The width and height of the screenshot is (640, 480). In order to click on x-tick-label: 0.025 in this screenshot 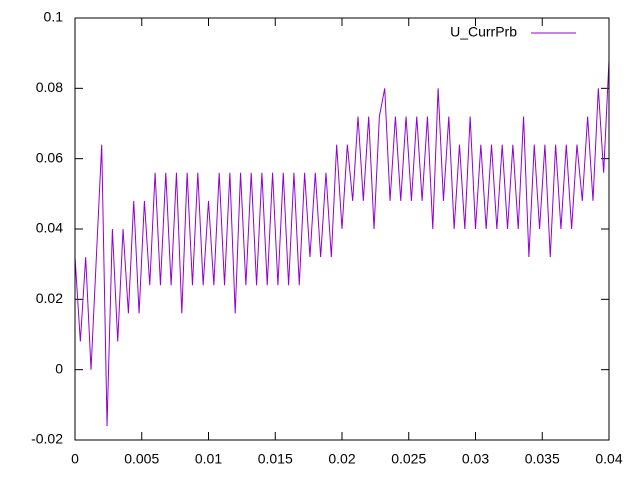, I will do `click(408, 459)`.